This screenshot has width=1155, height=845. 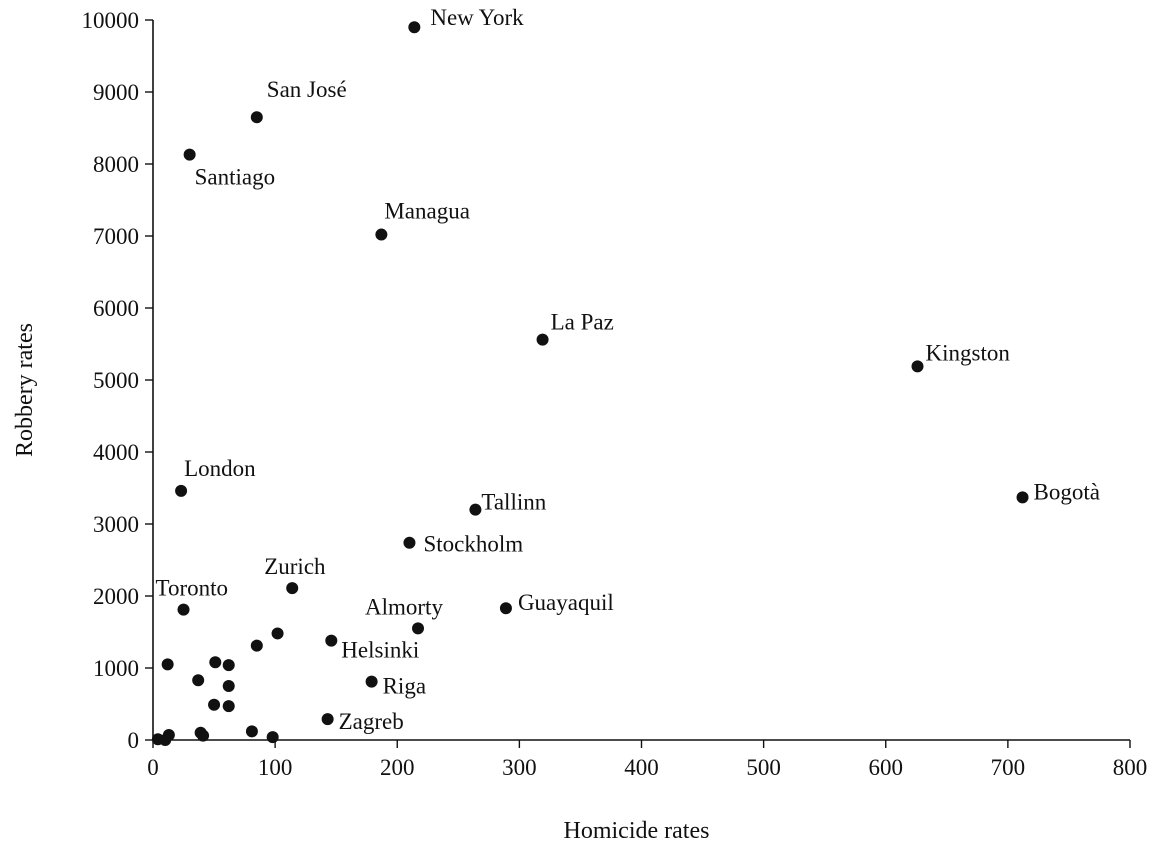 I want to click on x-tick-label: 500, so click(x=763, y=767).